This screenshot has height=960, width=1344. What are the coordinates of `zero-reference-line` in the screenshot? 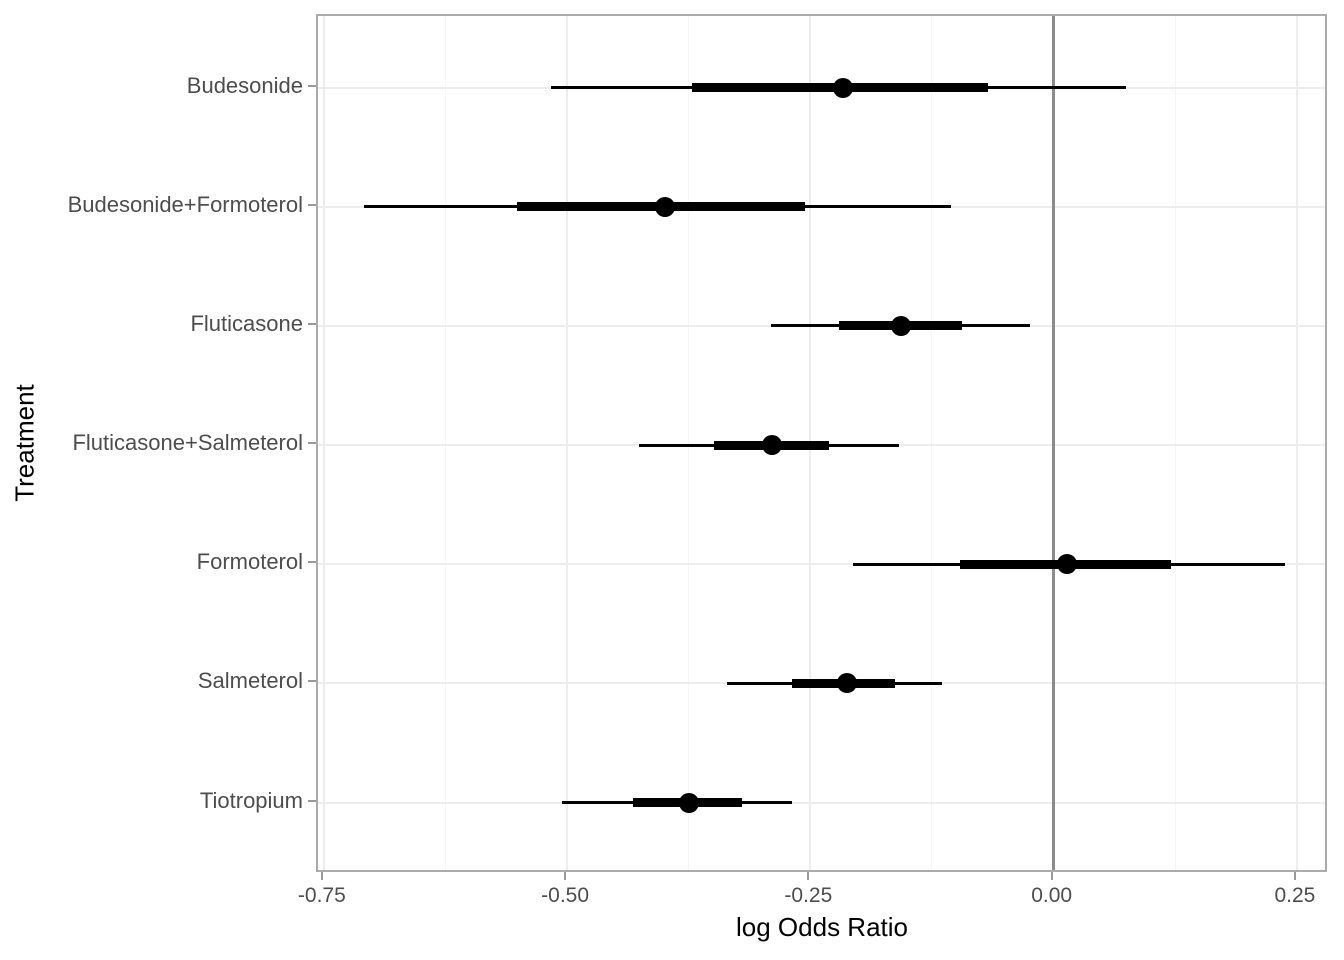 It's located at (1054, 443).